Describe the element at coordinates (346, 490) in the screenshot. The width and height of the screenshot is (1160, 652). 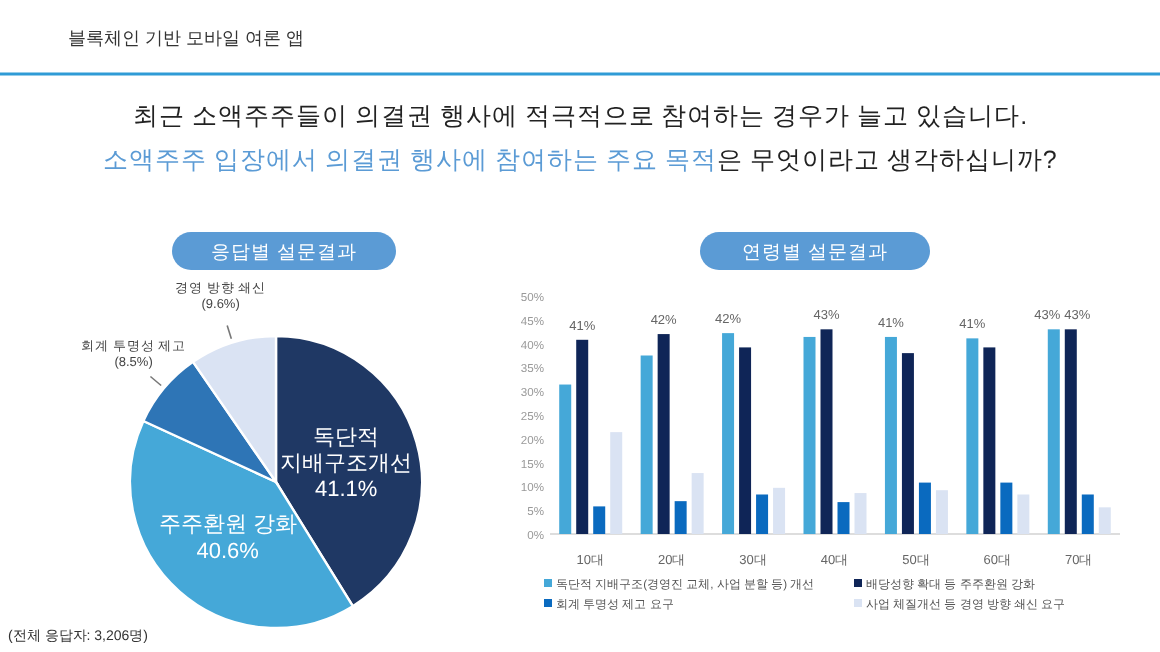
I see `data-label: 41.1%` at that location.